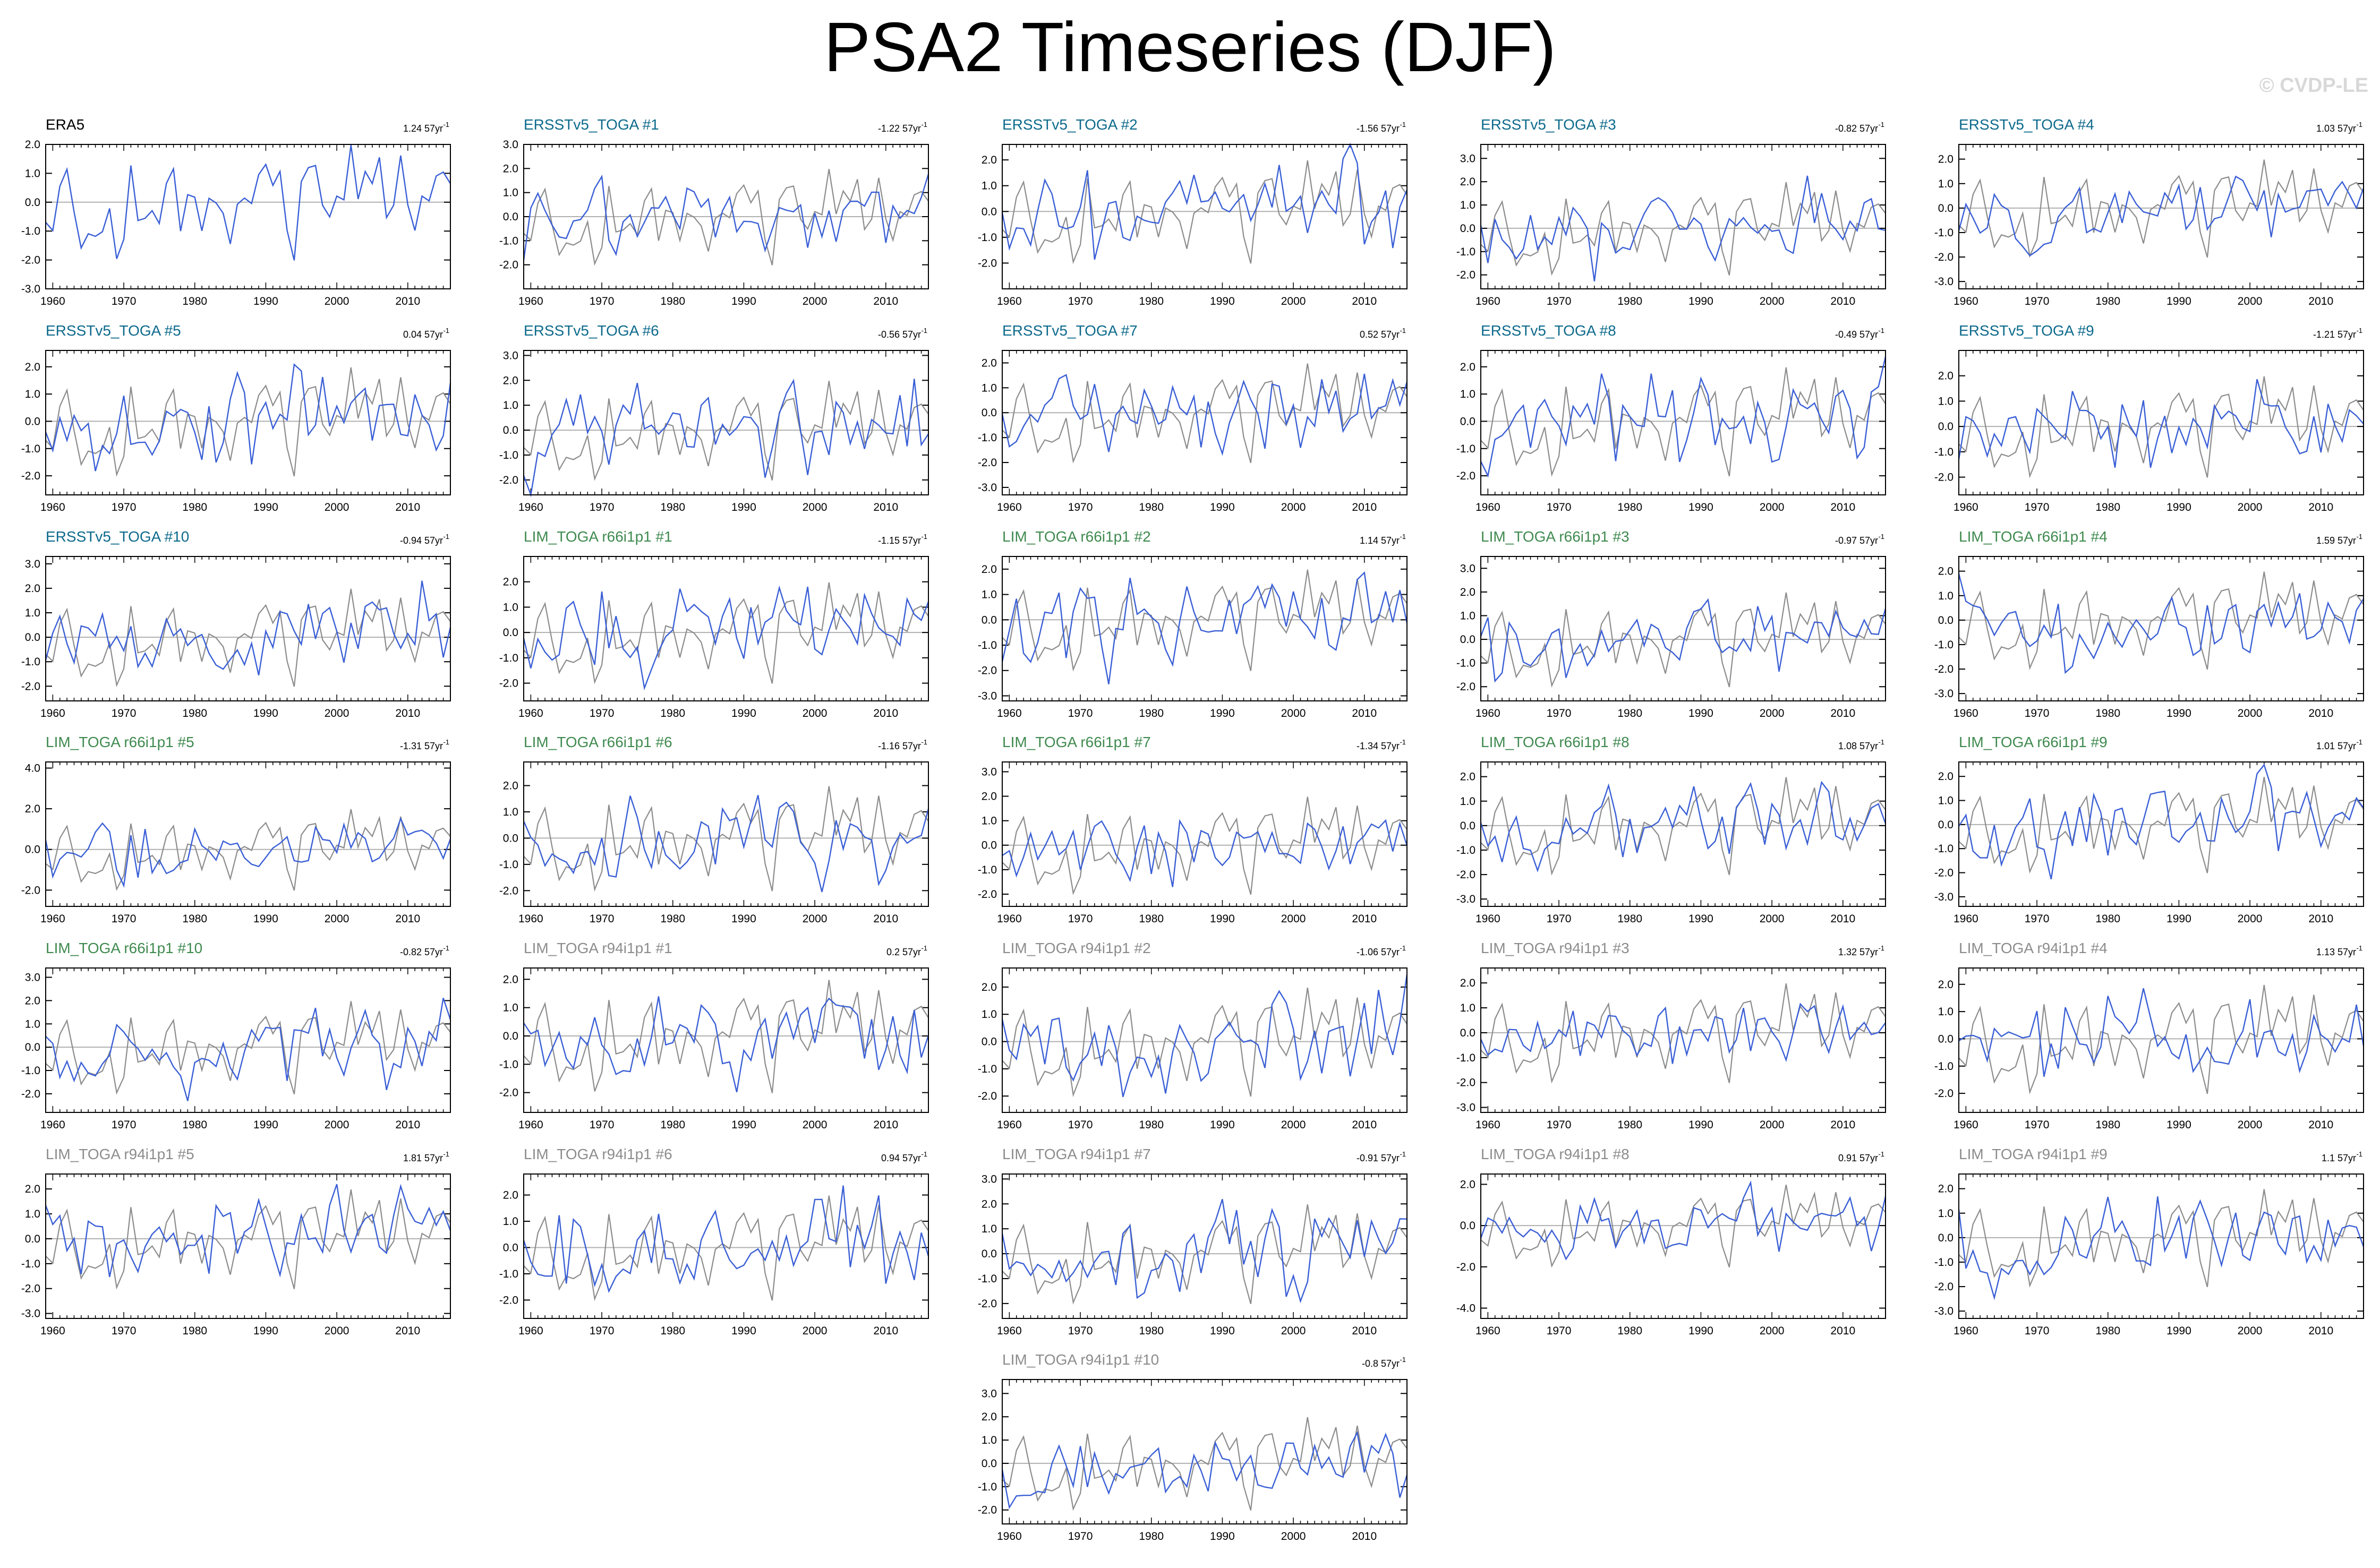 The width and height of the screenshot is (2380, 1568). I want to click on trend-label: -1.16 57yr, so click(899, 746).